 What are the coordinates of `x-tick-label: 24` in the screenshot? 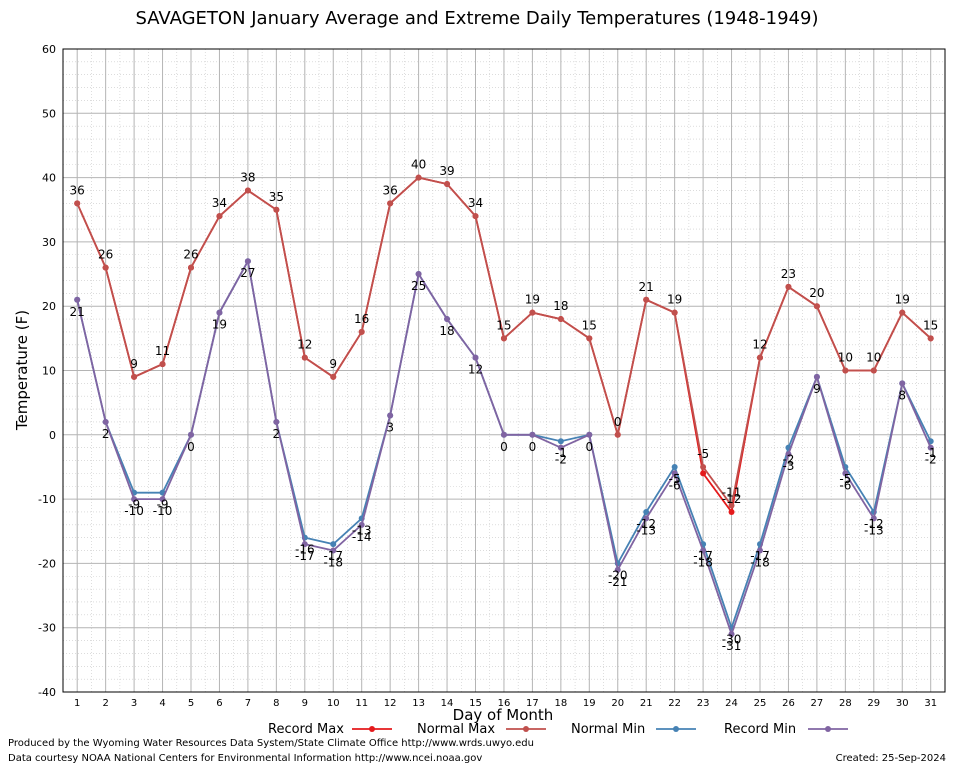 It's located at (731, 703).